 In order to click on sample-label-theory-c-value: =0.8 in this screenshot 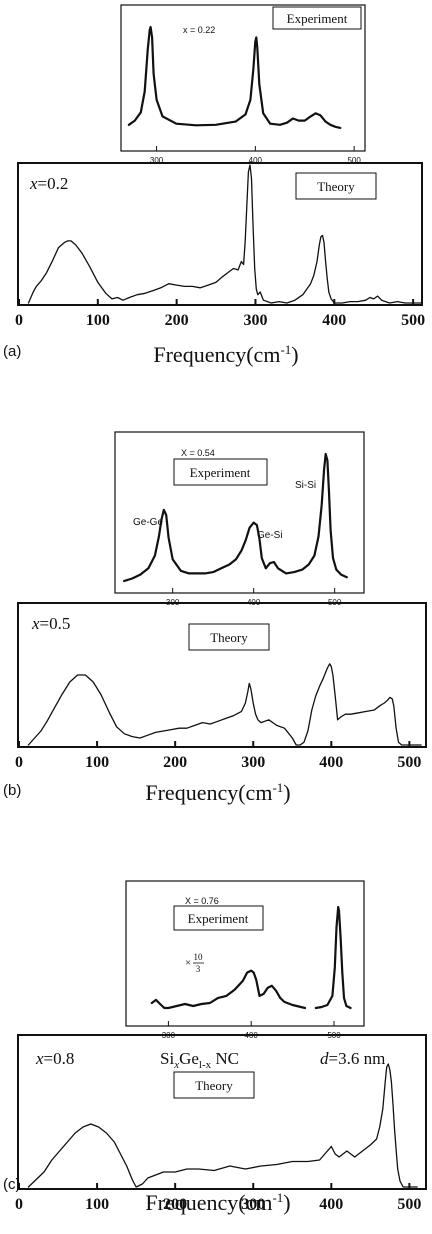, I will do `click(59, 1058)`.